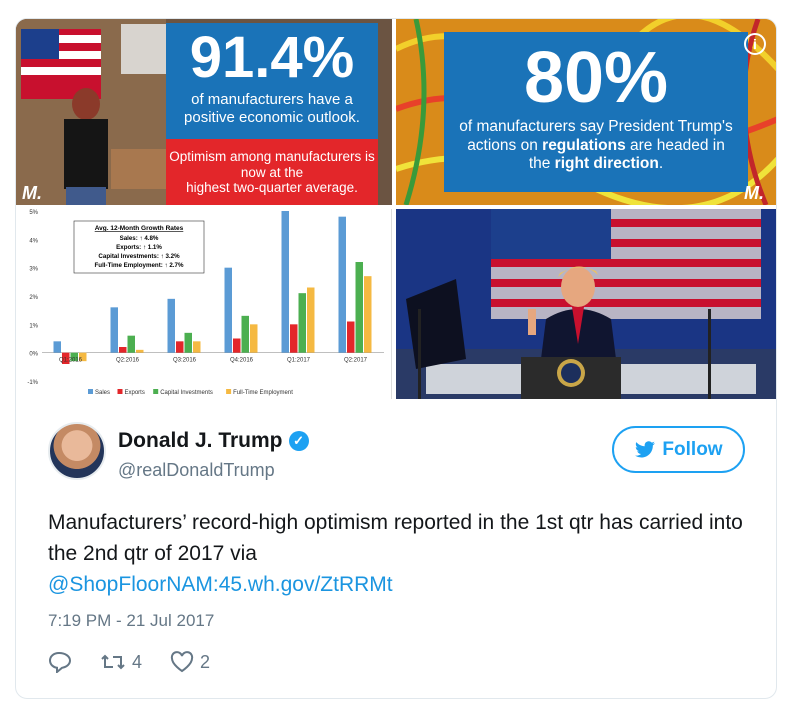  What do you see at coordinates (113, 662) in the screenshot?
I see `retweet-icon` at bounding box center [113, 662].